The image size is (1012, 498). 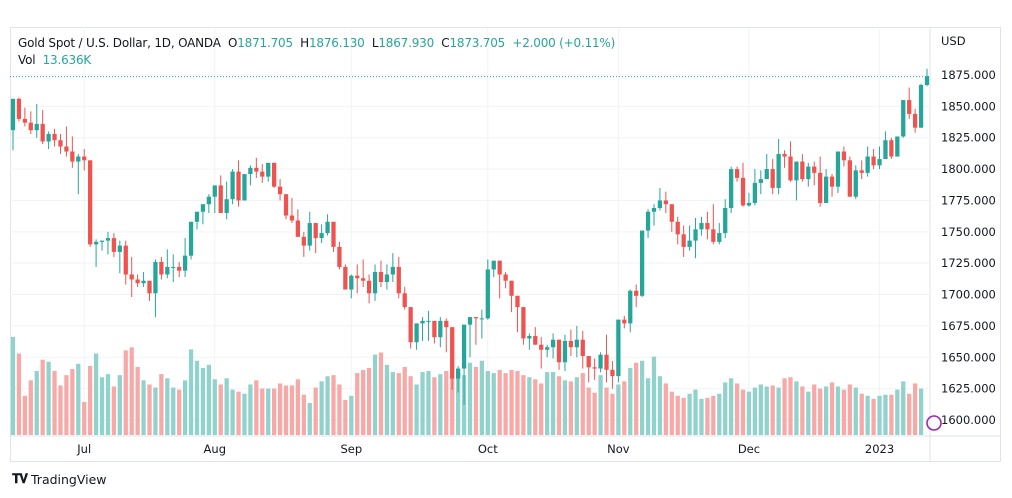 I want to click on price-tick-label: 1700.000, so click(x=968, y=295).